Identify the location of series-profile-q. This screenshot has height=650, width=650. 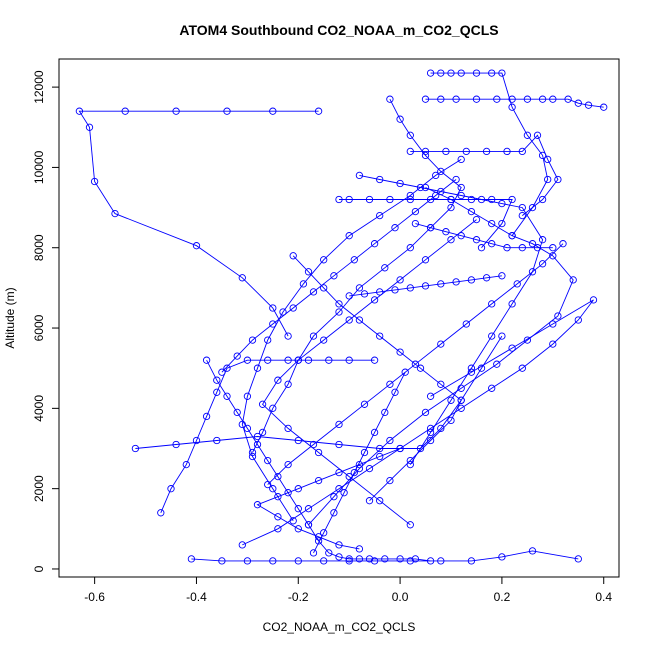
(359, 462).